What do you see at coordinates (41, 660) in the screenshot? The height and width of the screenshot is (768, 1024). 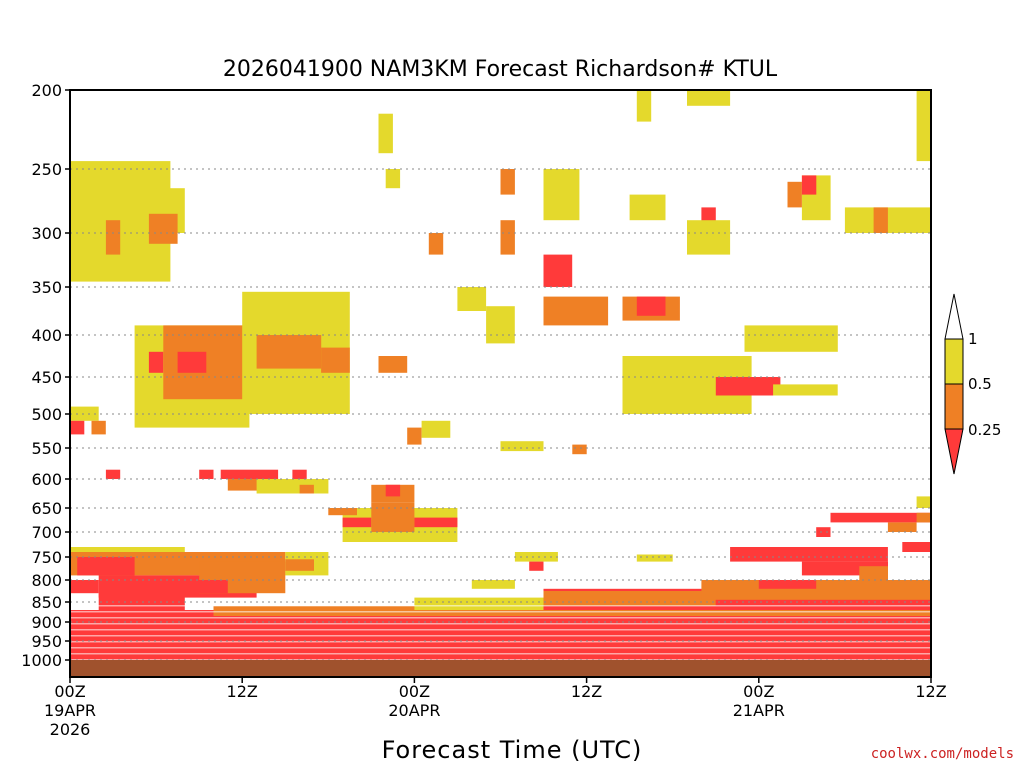 I see `y-tick-label: 1000` at bounding box center [41, 660].